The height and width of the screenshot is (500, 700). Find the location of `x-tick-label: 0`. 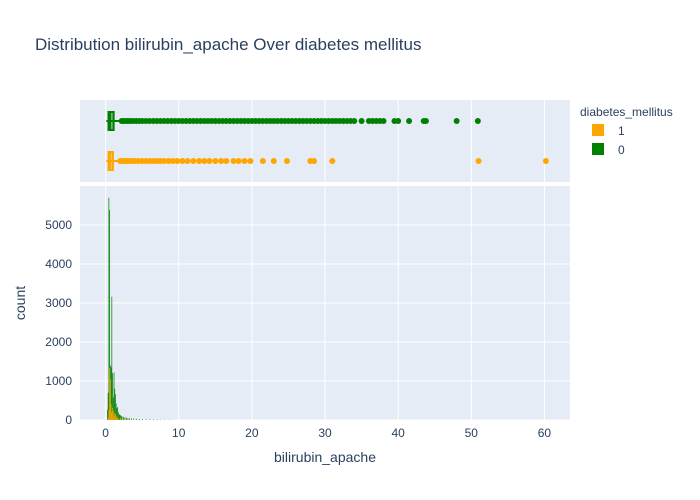

x-tick-label: 0 is located at coordinates (105, 433).